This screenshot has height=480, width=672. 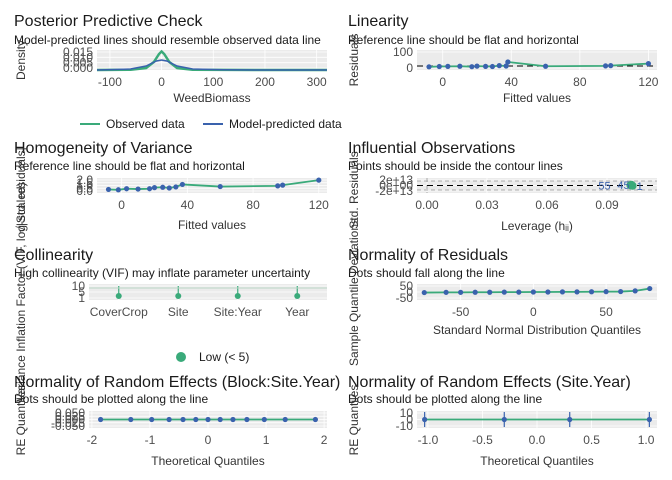 I want to click on x-axis-label: Leverage (hᵢᵢ), so click(x=537, y=226).